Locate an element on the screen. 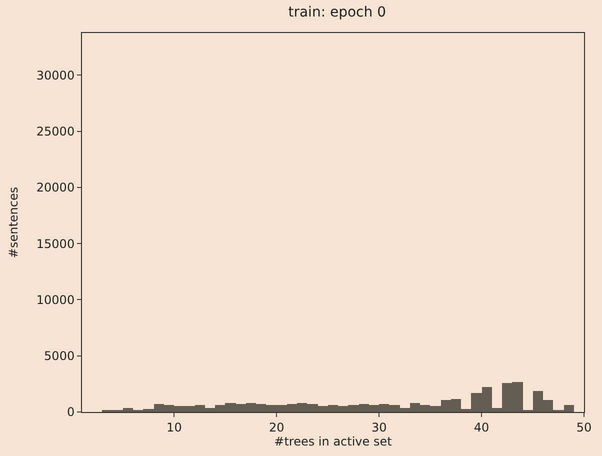  x-axis-title: #trees in active set is located at coordinates (333, 441).